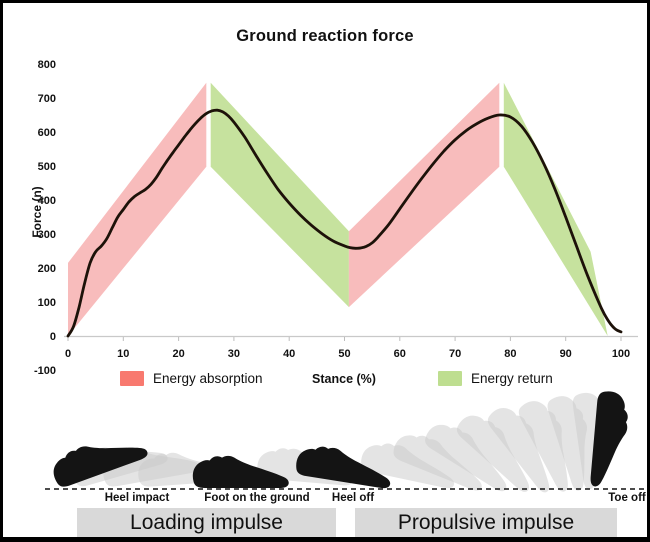 The image size is (650, 542). What do you see at coordinates (45, 371) in the screenshot?
I see `y-tick-label: -100` at bounding box center [45, 371].